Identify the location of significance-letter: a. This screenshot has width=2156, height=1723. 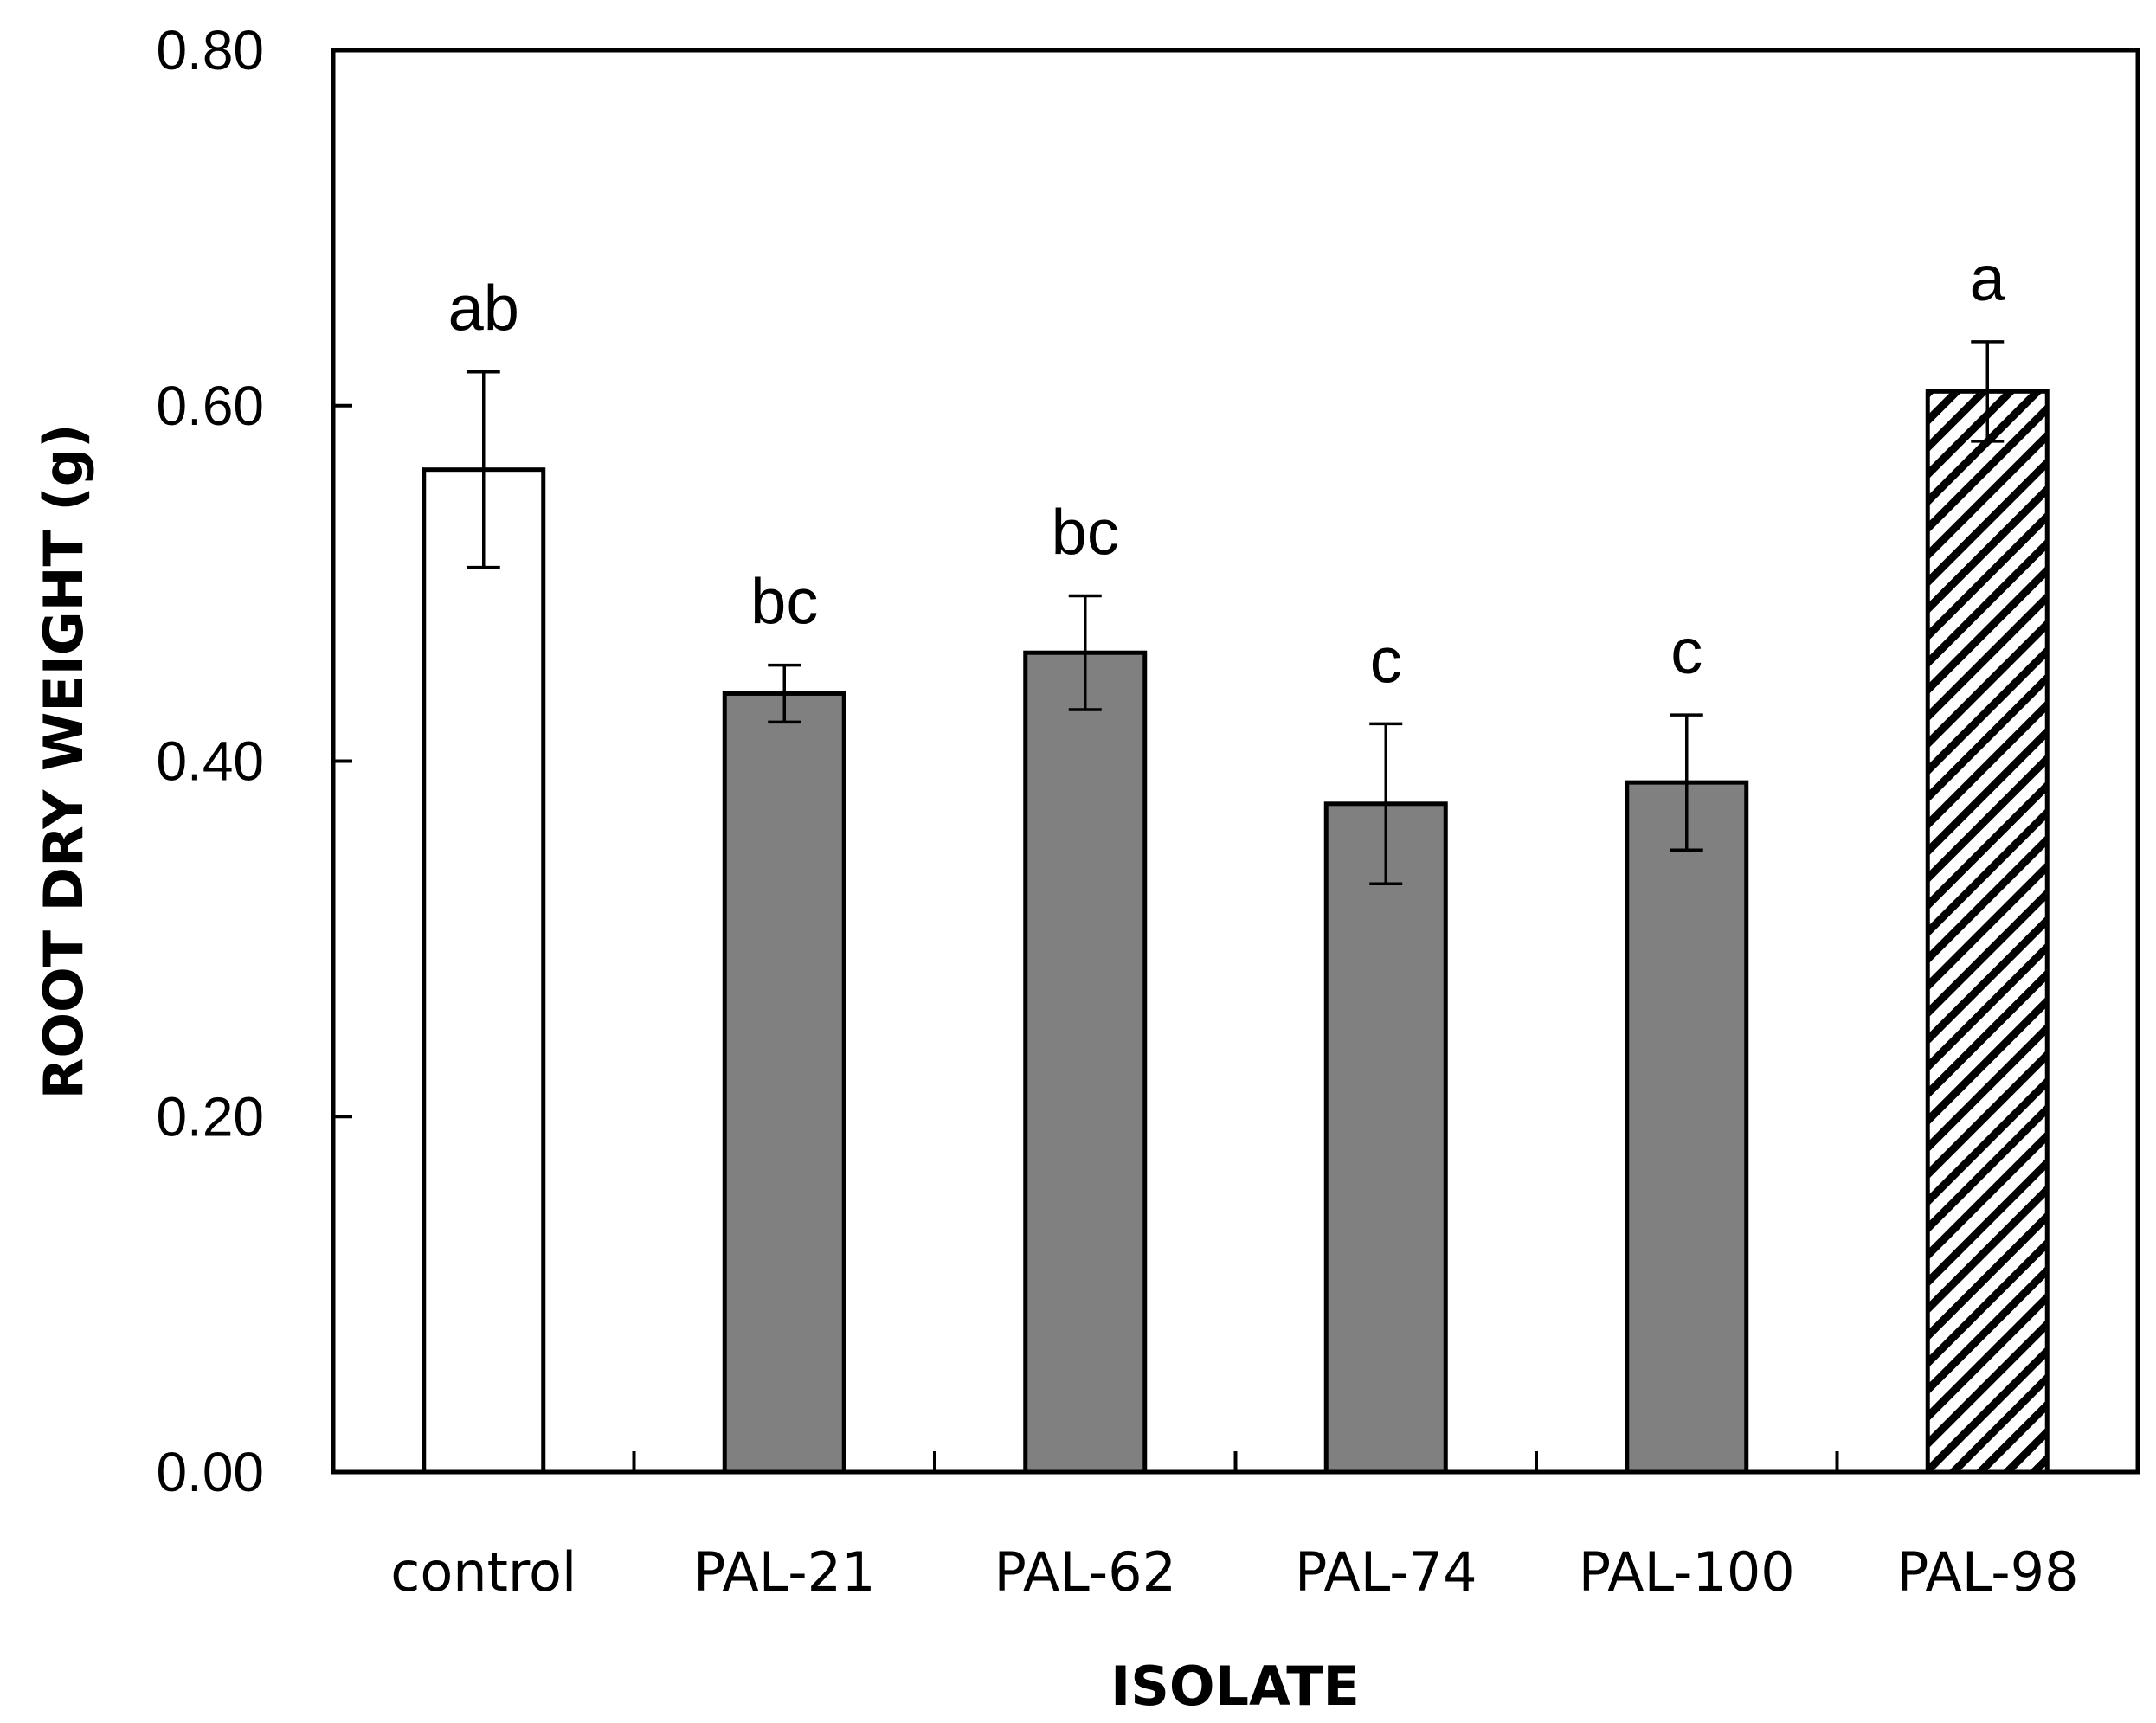
(1988, 278).